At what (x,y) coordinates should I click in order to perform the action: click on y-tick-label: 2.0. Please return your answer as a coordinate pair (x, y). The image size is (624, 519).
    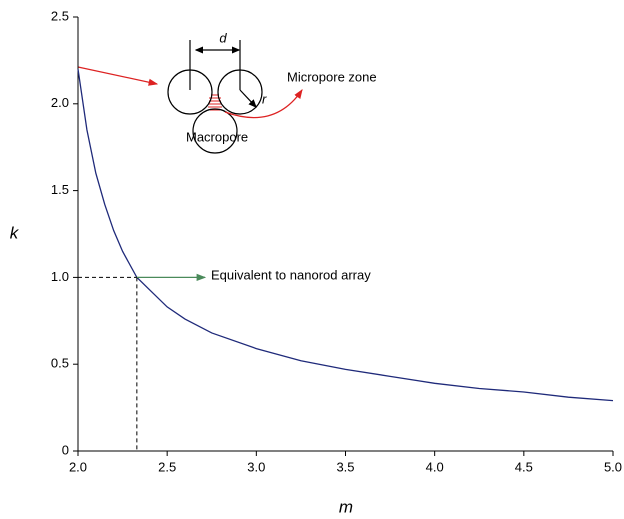
    Looking at the image, I should click on (60, 102).